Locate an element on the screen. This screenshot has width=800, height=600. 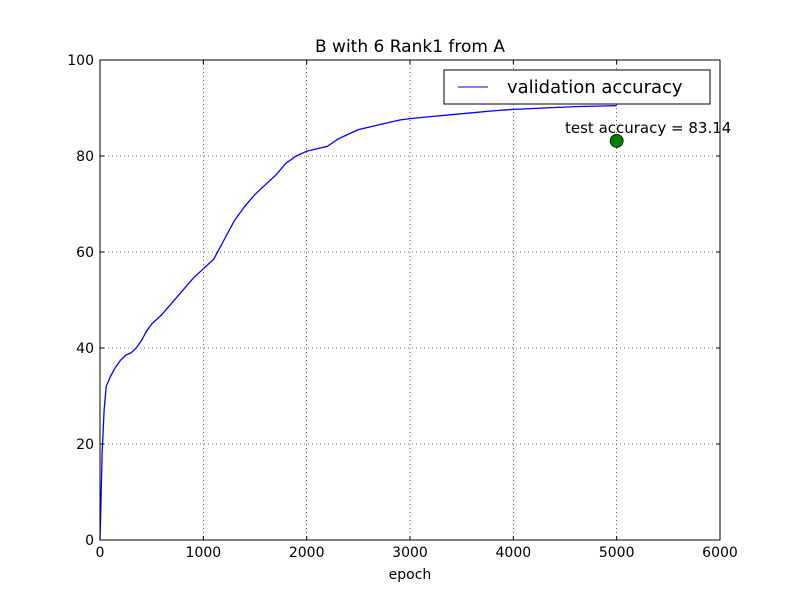
x-tick-label: 2000 is located at coordinates (307, 553).